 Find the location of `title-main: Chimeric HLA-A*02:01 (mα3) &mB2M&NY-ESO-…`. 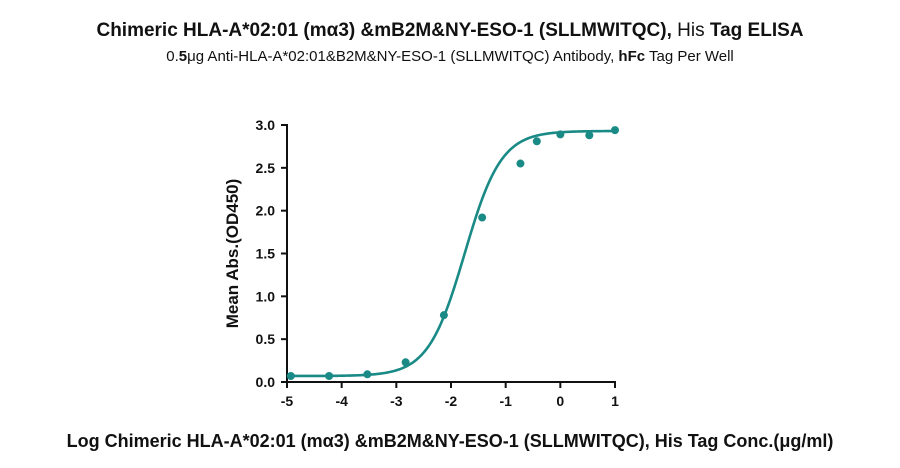

title-main: Chimeric HLA-A*02:01 (mα3) &mB2M&NY-ESO-… is located at coordinates (384, 30).